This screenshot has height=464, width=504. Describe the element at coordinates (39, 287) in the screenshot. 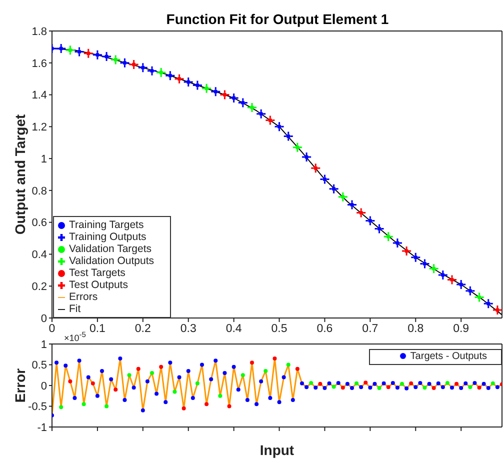

I see `y-tick-label: 0.2` at that location.